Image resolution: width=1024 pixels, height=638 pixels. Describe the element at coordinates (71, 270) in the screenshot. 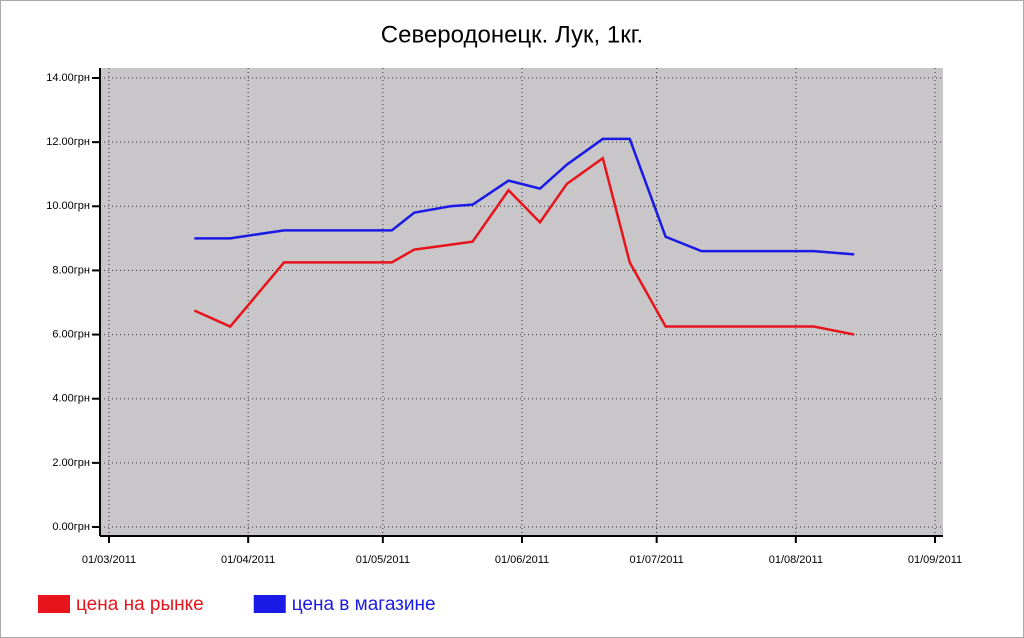

I see `y-tick-label: 8.00грн` at that location.